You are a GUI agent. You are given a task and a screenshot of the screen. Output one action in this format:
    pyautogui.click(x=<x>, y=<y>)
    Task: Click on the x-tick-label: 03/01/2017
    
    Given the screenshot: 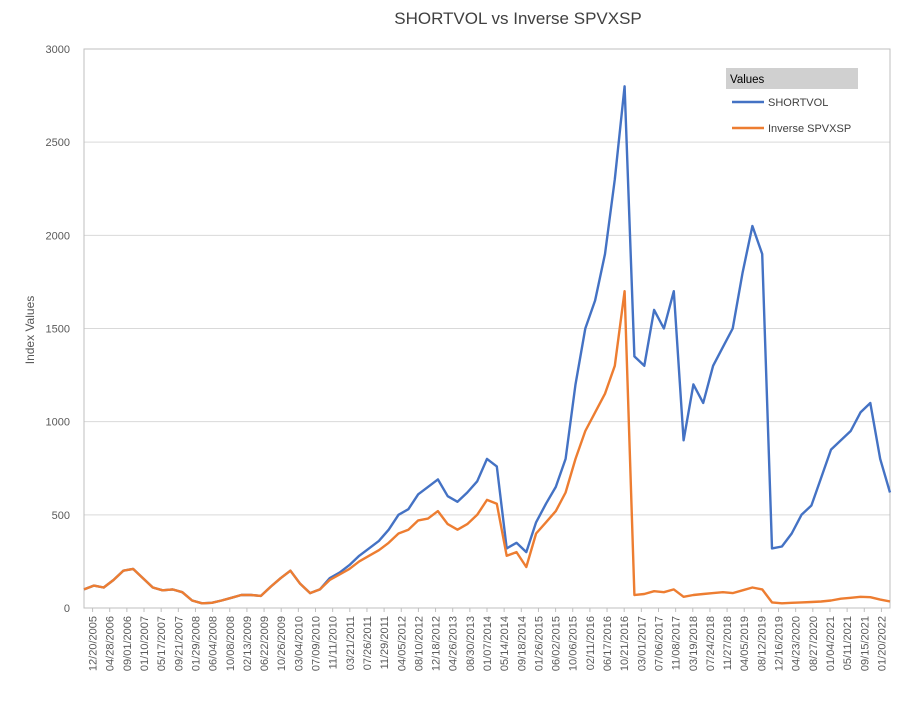 What is the action you would take?
    pyautogui.click(x=642, y=643)
    